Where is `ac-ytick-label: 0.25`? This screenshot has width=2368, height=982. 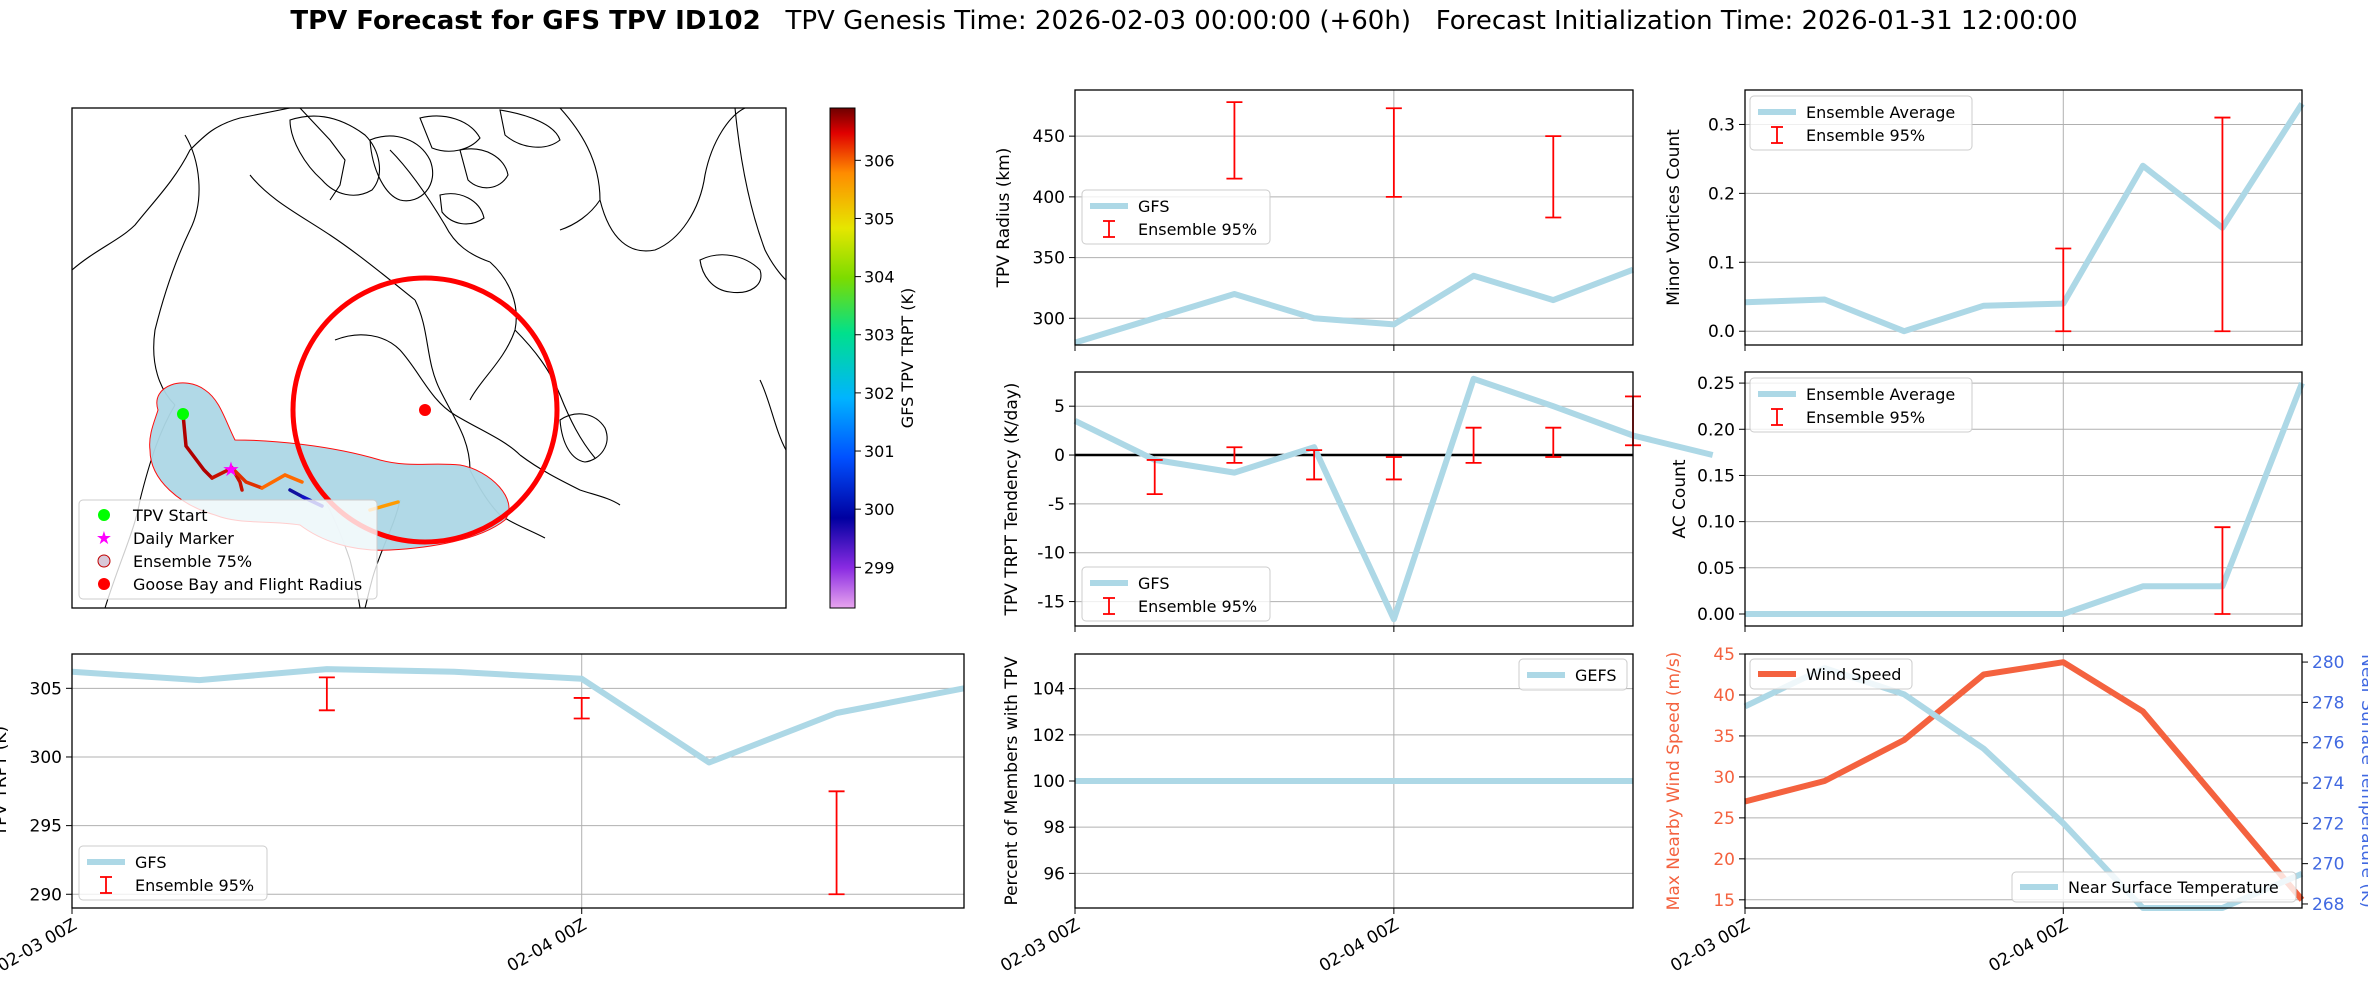 ac-ytick-label: 0.25 is located at coordinates (1716, 384).